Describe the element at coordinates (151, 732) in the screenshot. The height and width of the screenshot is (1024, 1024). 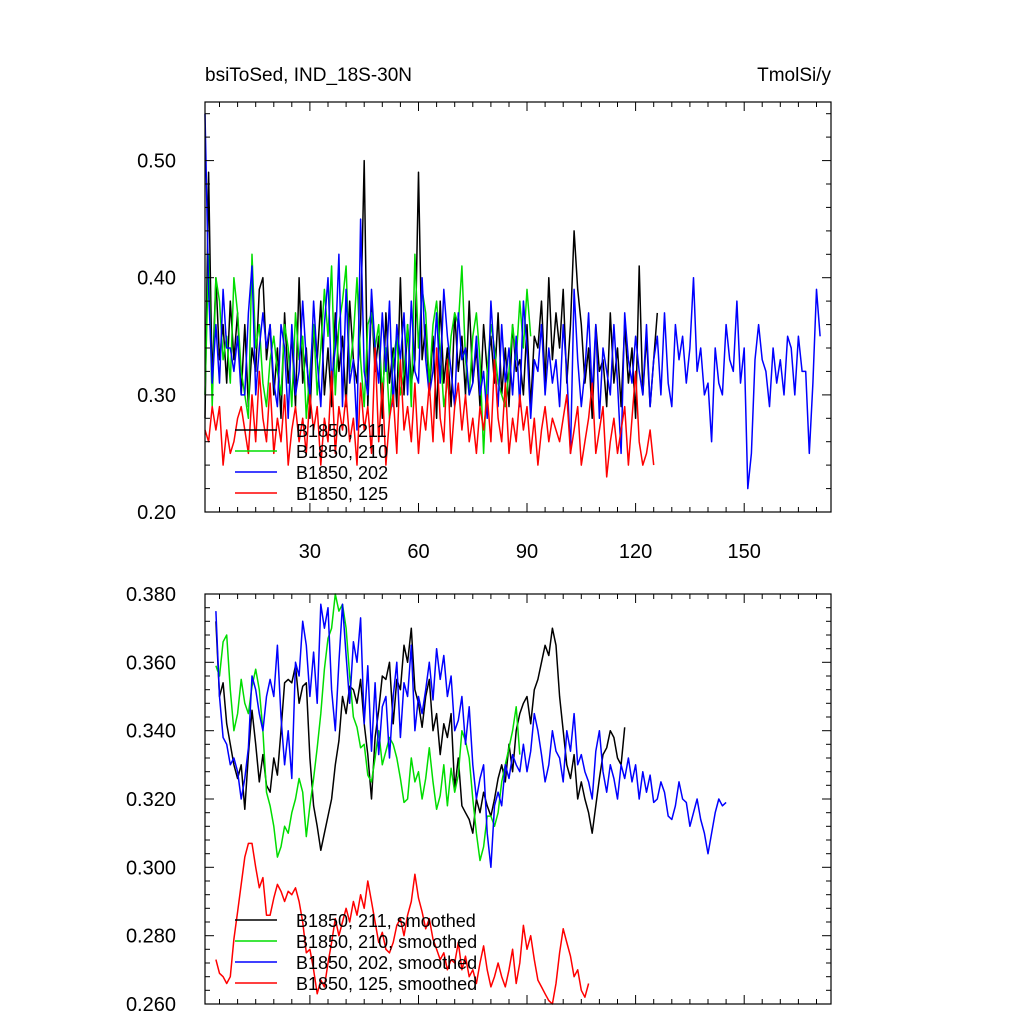
I see `y-tick-label: 0.340` at that location.